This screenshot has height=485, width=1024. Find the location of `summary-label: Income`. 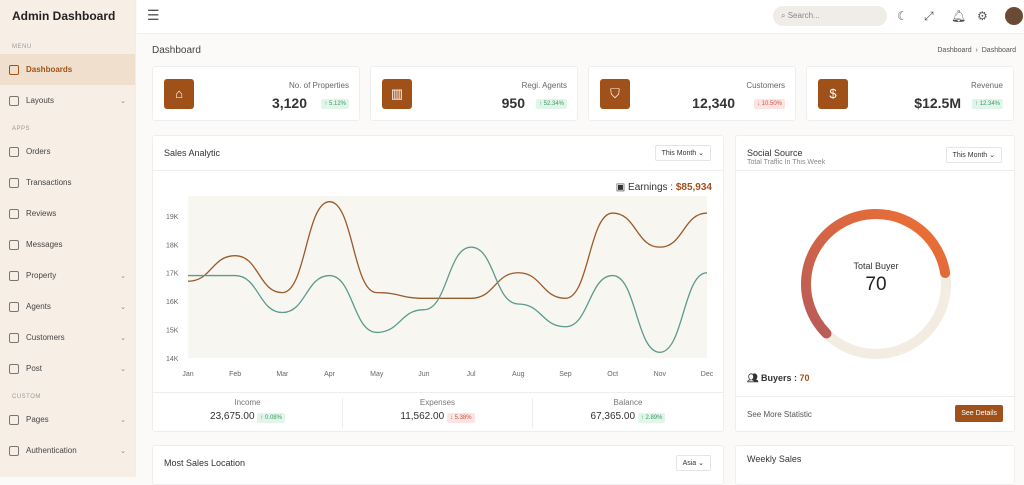

summary-label: Income is located at coordinates (247, 402).